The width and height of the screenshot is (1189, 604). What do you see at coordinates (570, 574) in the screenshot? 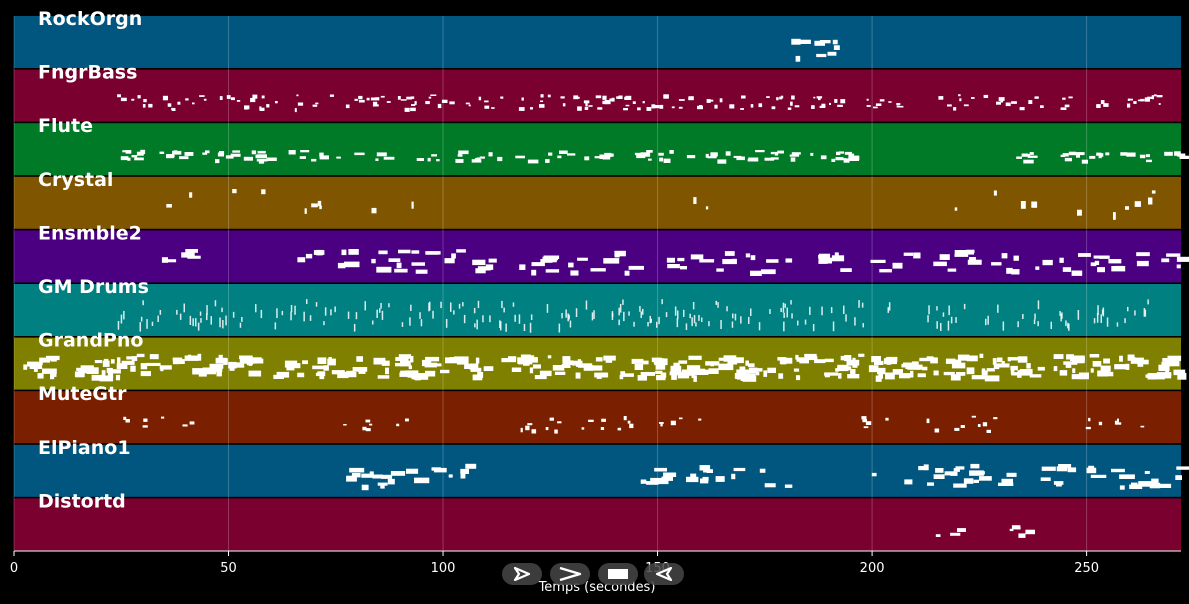
I see `fast-forward-button` at bounding box center [570, 574].